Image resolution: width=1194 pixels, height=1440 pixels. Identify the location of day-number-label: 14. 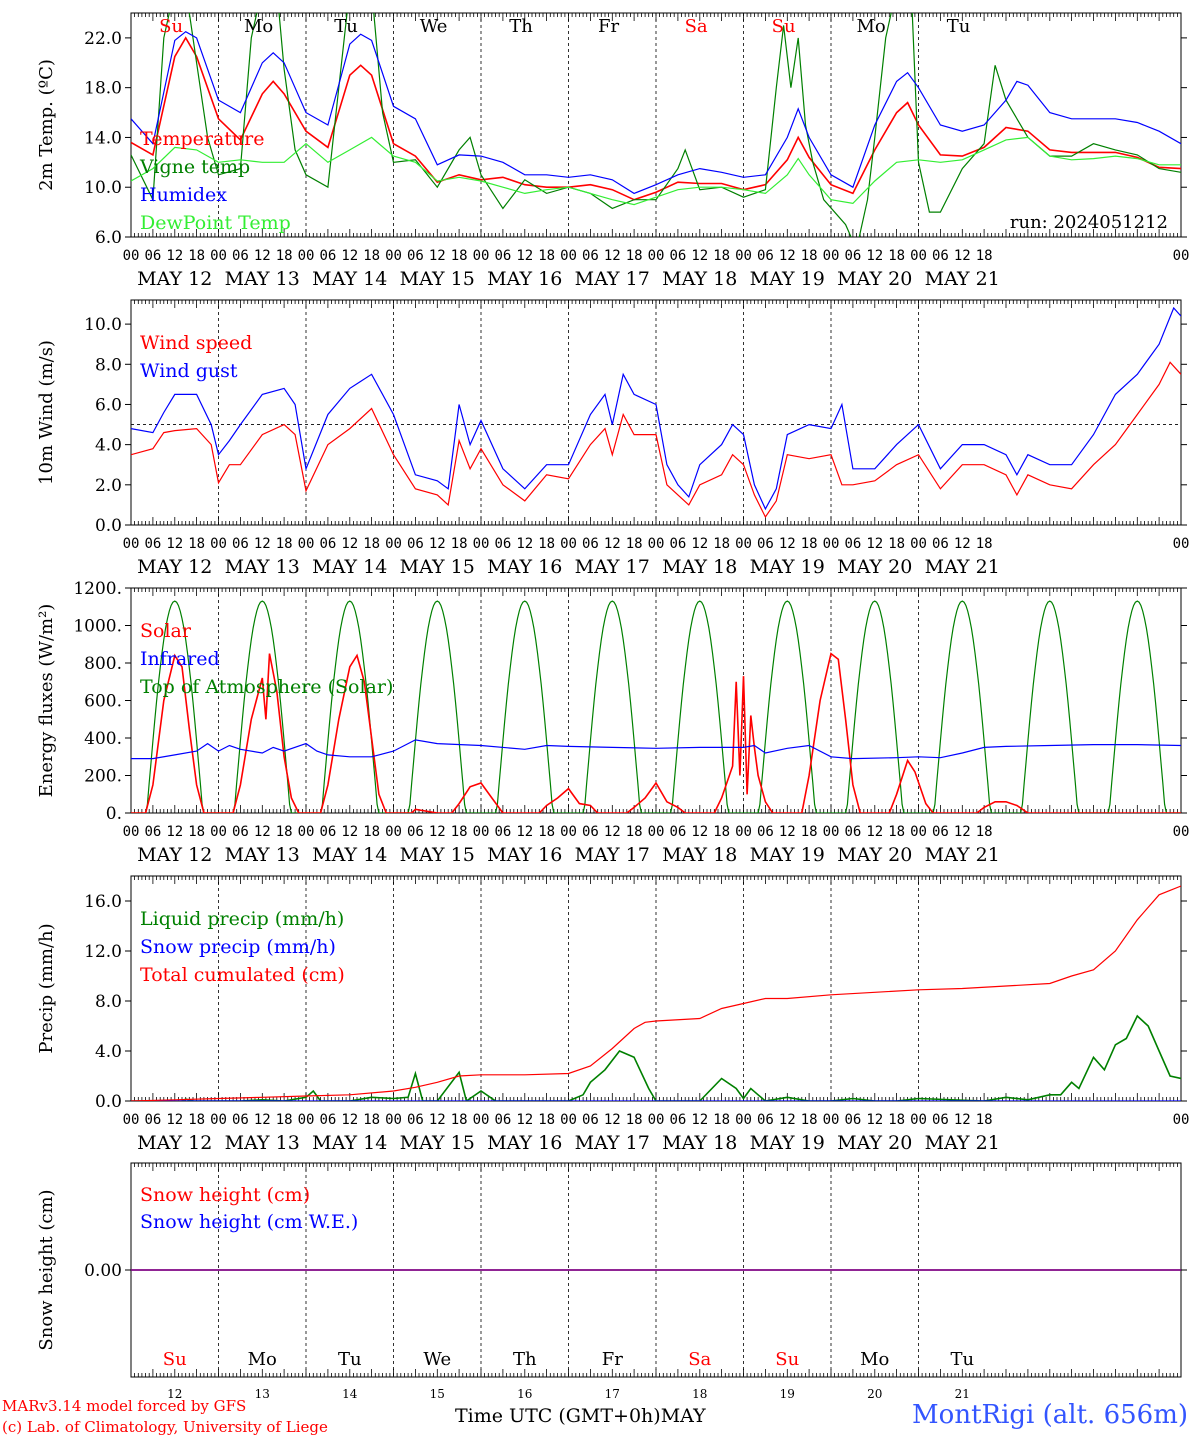
(350, 1394).